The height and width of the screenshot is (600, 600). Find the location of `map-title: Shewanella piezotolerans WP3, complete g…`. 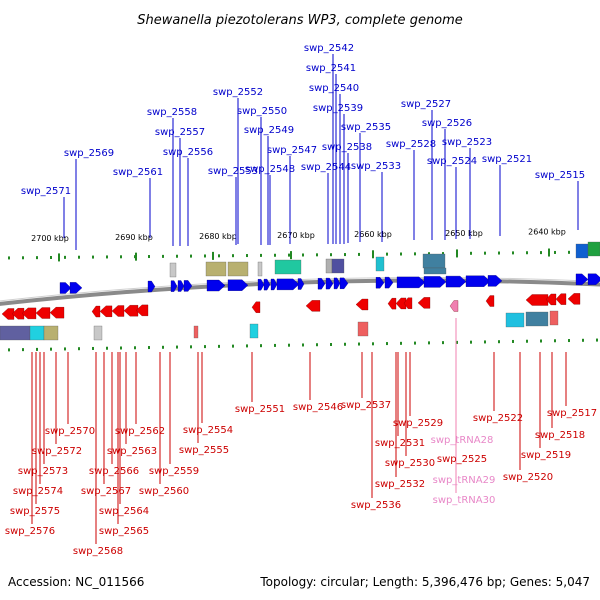

map-title: Shewanella piezotolerans WP3, complete g… is located at coordinates (300, 20).